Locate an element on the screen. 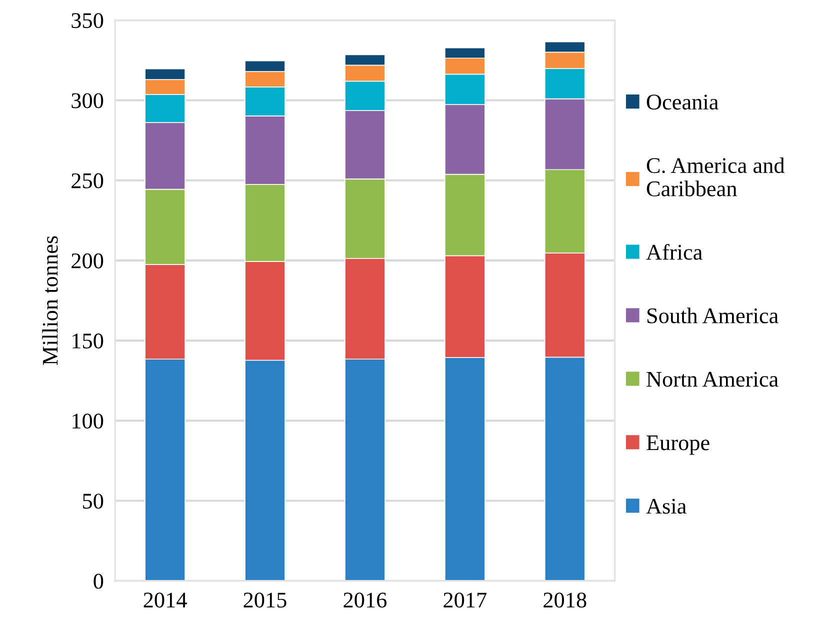  legend-label: C. America and Caribbean is located at coordinates (715, 176).